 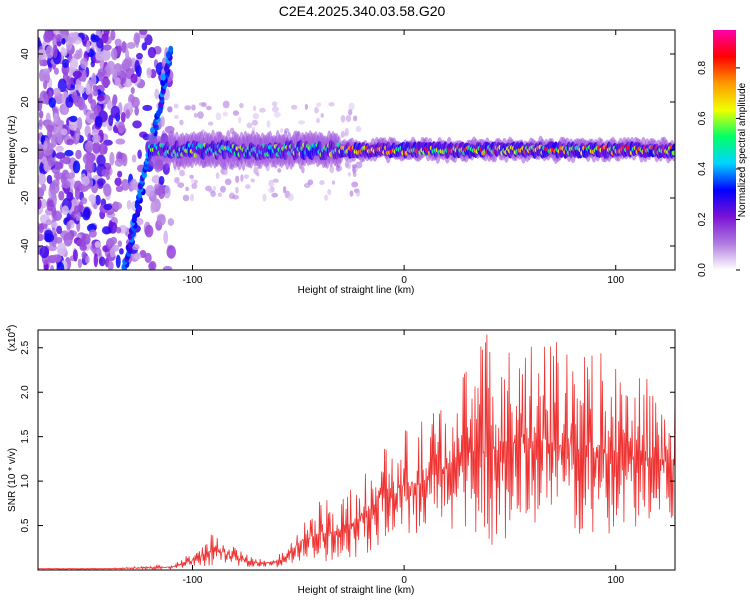 I want to click on spectrogram-streak-cell, so click(x=171, y=49).